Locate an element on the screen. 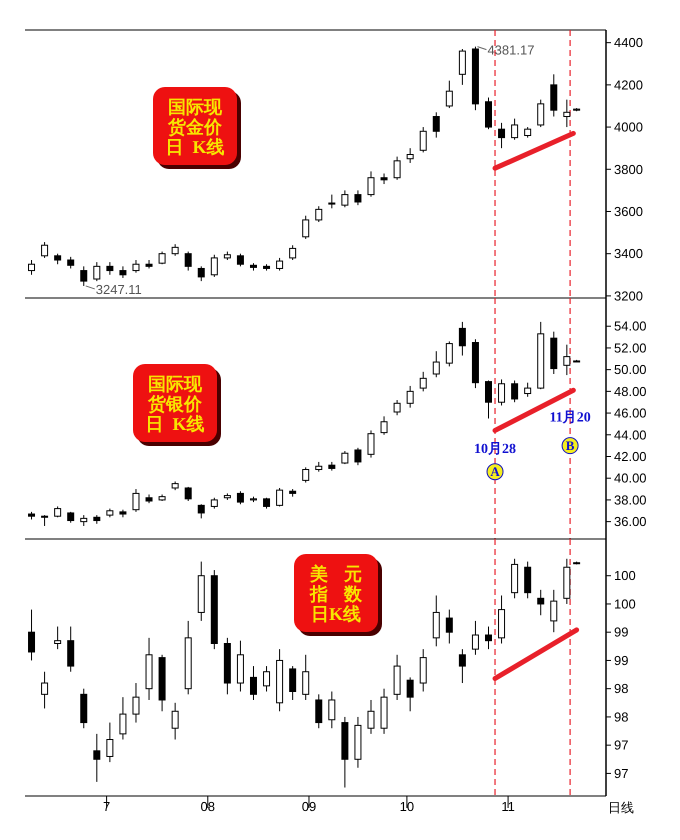 Image resolution: width=680 pixels, height=840 pixels. text: 日线 is located at coordinates (621, 807).